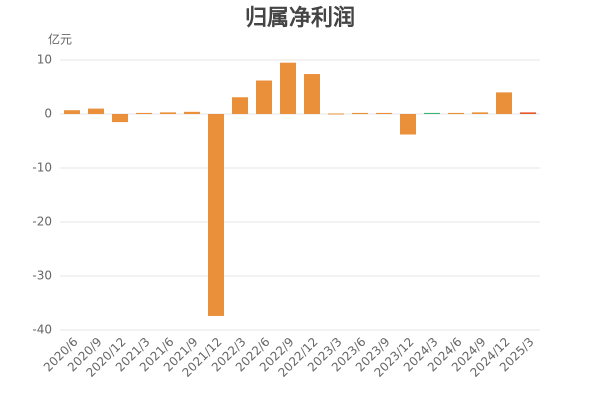 This screenshot has height=400, width=600. Describe the element at coordinates (60, 39) in the screenshot. I see `y-unit-label: 亿元` at that location.